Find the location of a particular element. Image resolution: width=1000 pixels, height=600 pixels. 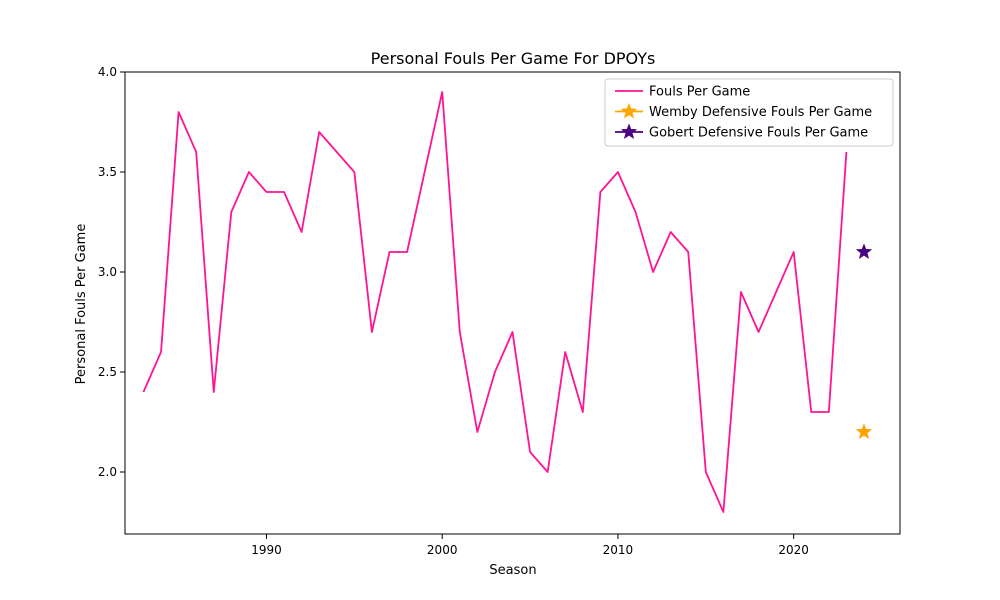

legend-gobert-label: Gobert Defensive Fouls Per Game is located at coordinates (758, 133).